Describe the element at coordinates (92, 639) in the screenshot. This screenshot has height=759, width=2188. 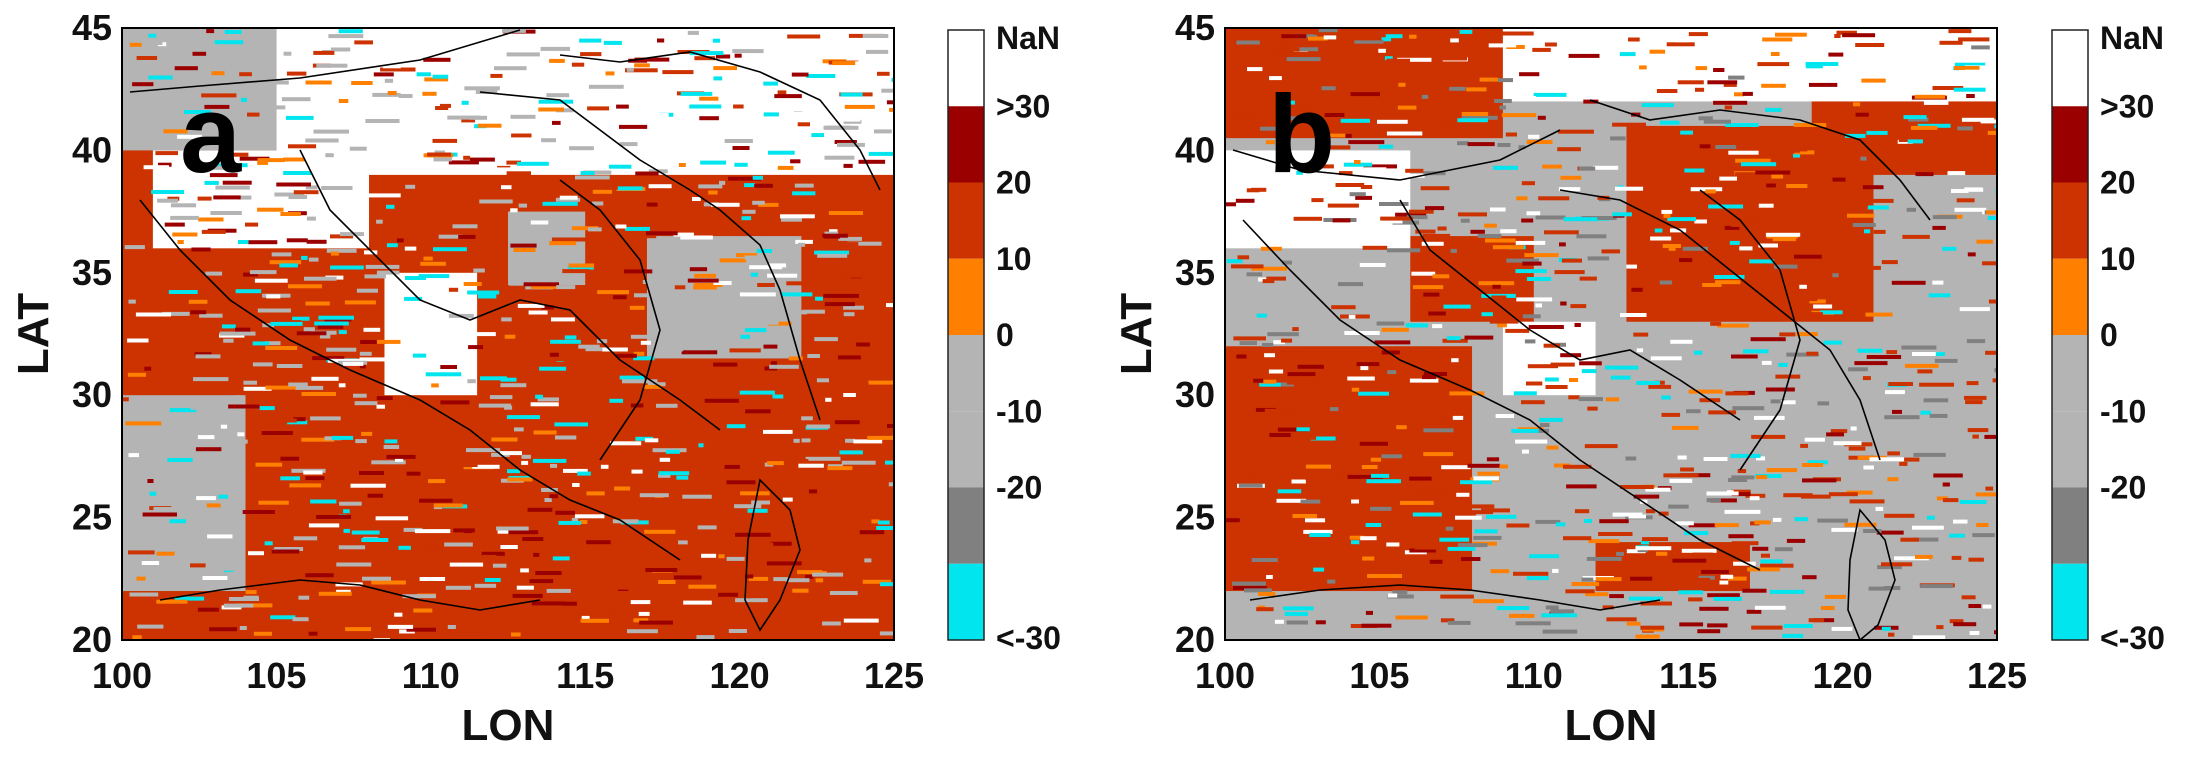
I see `y-tick-label: 20` at that location.